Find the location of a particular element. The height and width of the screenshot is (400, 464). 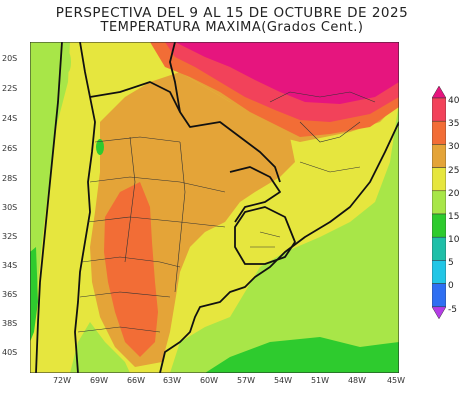

lon-label: 63W is located at coordinates (172, 380).